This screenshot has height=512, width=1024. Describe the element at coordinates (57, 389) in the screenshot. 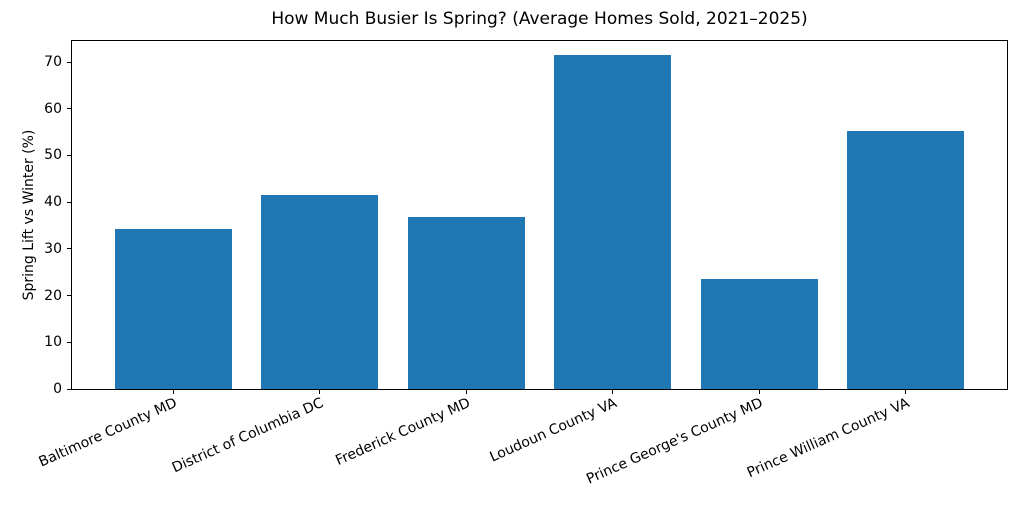

I see `y-tick-label: 0` at that location.